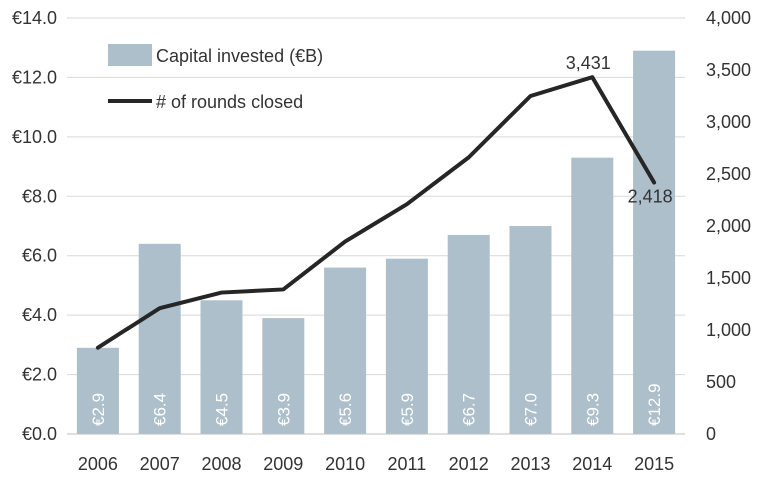 Image resolution: width=766 pixels, height=477 pixels. I want to click on y-left-tick-label: €8.0, so click(39, 196).